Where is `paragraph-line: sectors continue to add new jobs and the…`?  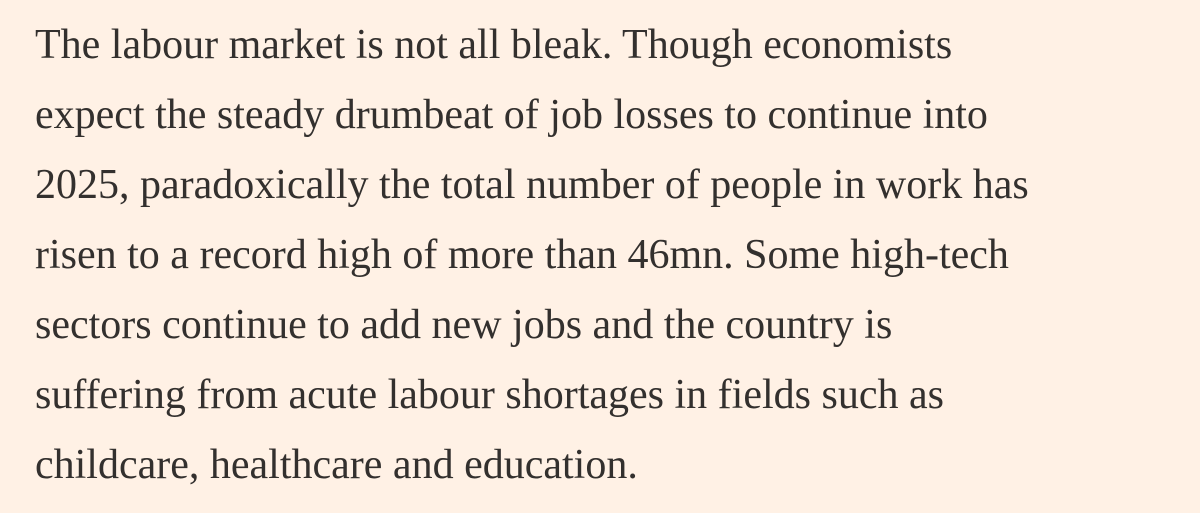 paragraph-line: sectors continue to add new jobs and the… is located at coordinates (464, 325).